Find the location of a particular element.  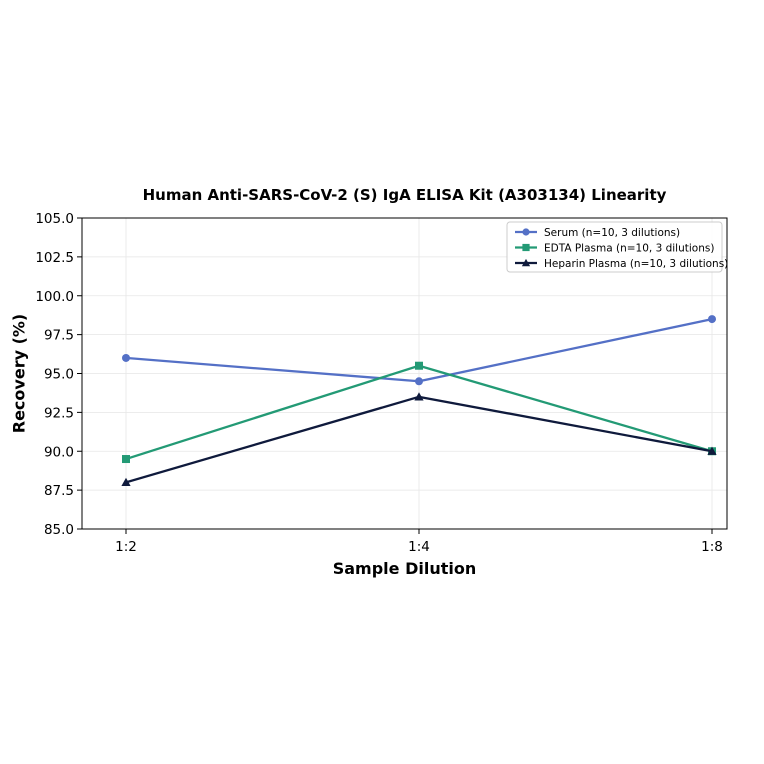

legend-label: Heparin Plasma (n=10, 3 dilutions) is located at coordinates (636, 264).